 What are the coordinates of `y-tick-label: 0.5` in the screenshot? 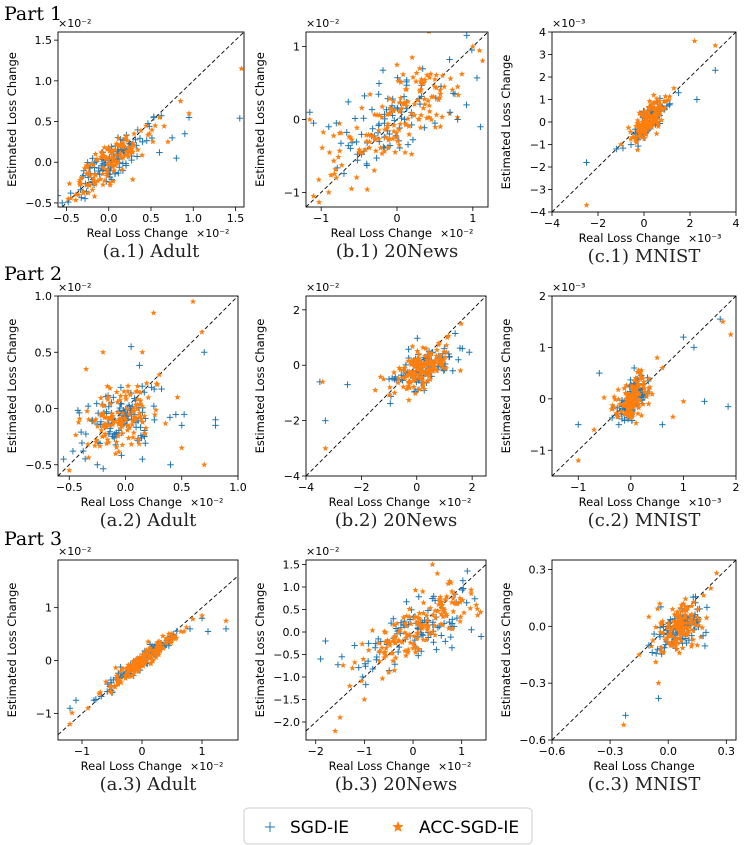 It's located at (292, 610).